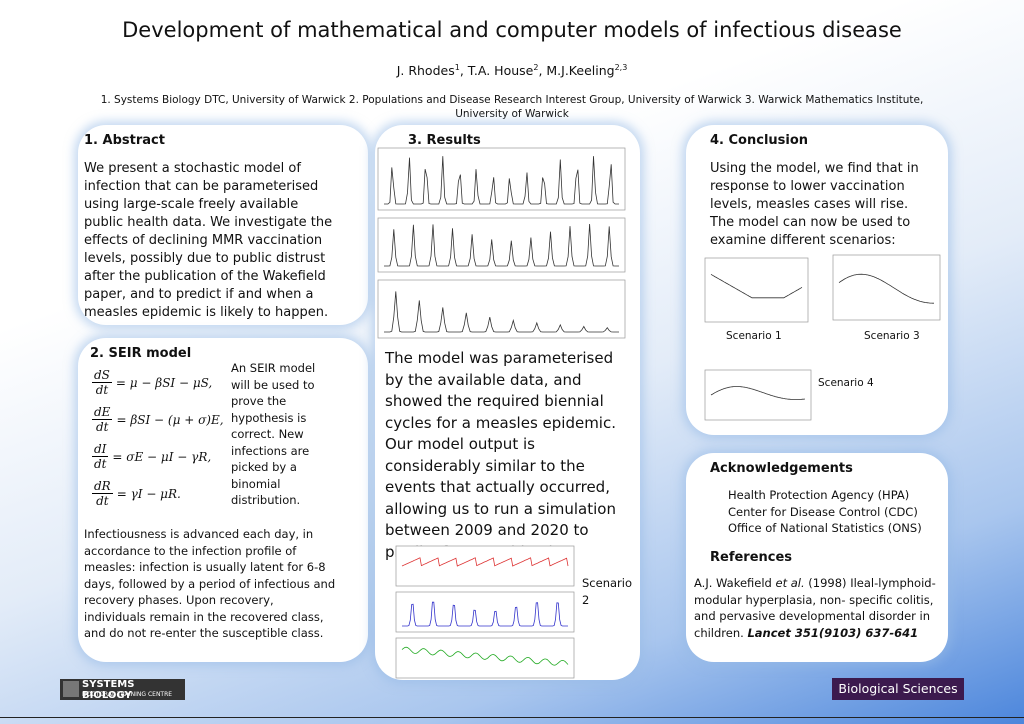 The image size is (1024, 724). Describe the element at coordinates (102, 412) in the screenshot. I see `numerator: dE` at that location.